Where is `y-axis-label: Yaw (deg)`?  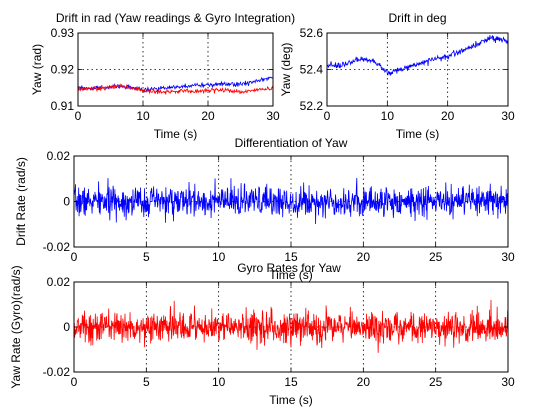 y-axis-label: Yaw (deg) is located at coordinates (286, 70).